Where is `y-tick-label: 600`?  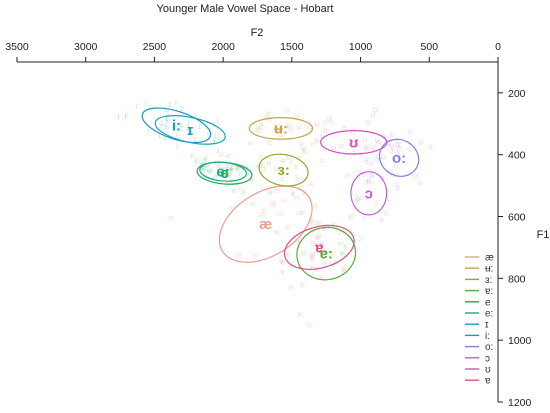 y-tick-label: 600 is located at coordinates (517, 218).